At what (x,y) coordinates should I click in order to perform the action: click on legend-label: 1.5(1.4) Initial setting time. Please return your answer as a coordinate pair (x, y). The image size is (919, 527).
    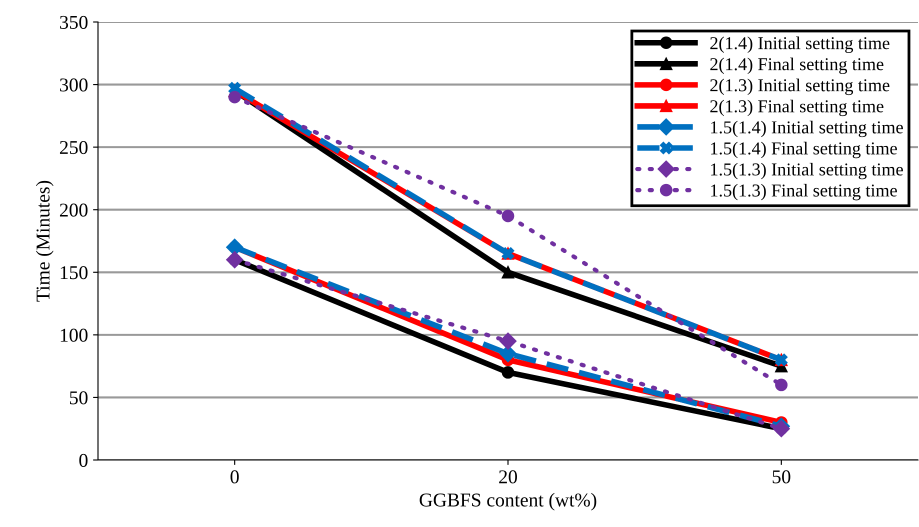
    Looking at the image, I should click on (807, 129).